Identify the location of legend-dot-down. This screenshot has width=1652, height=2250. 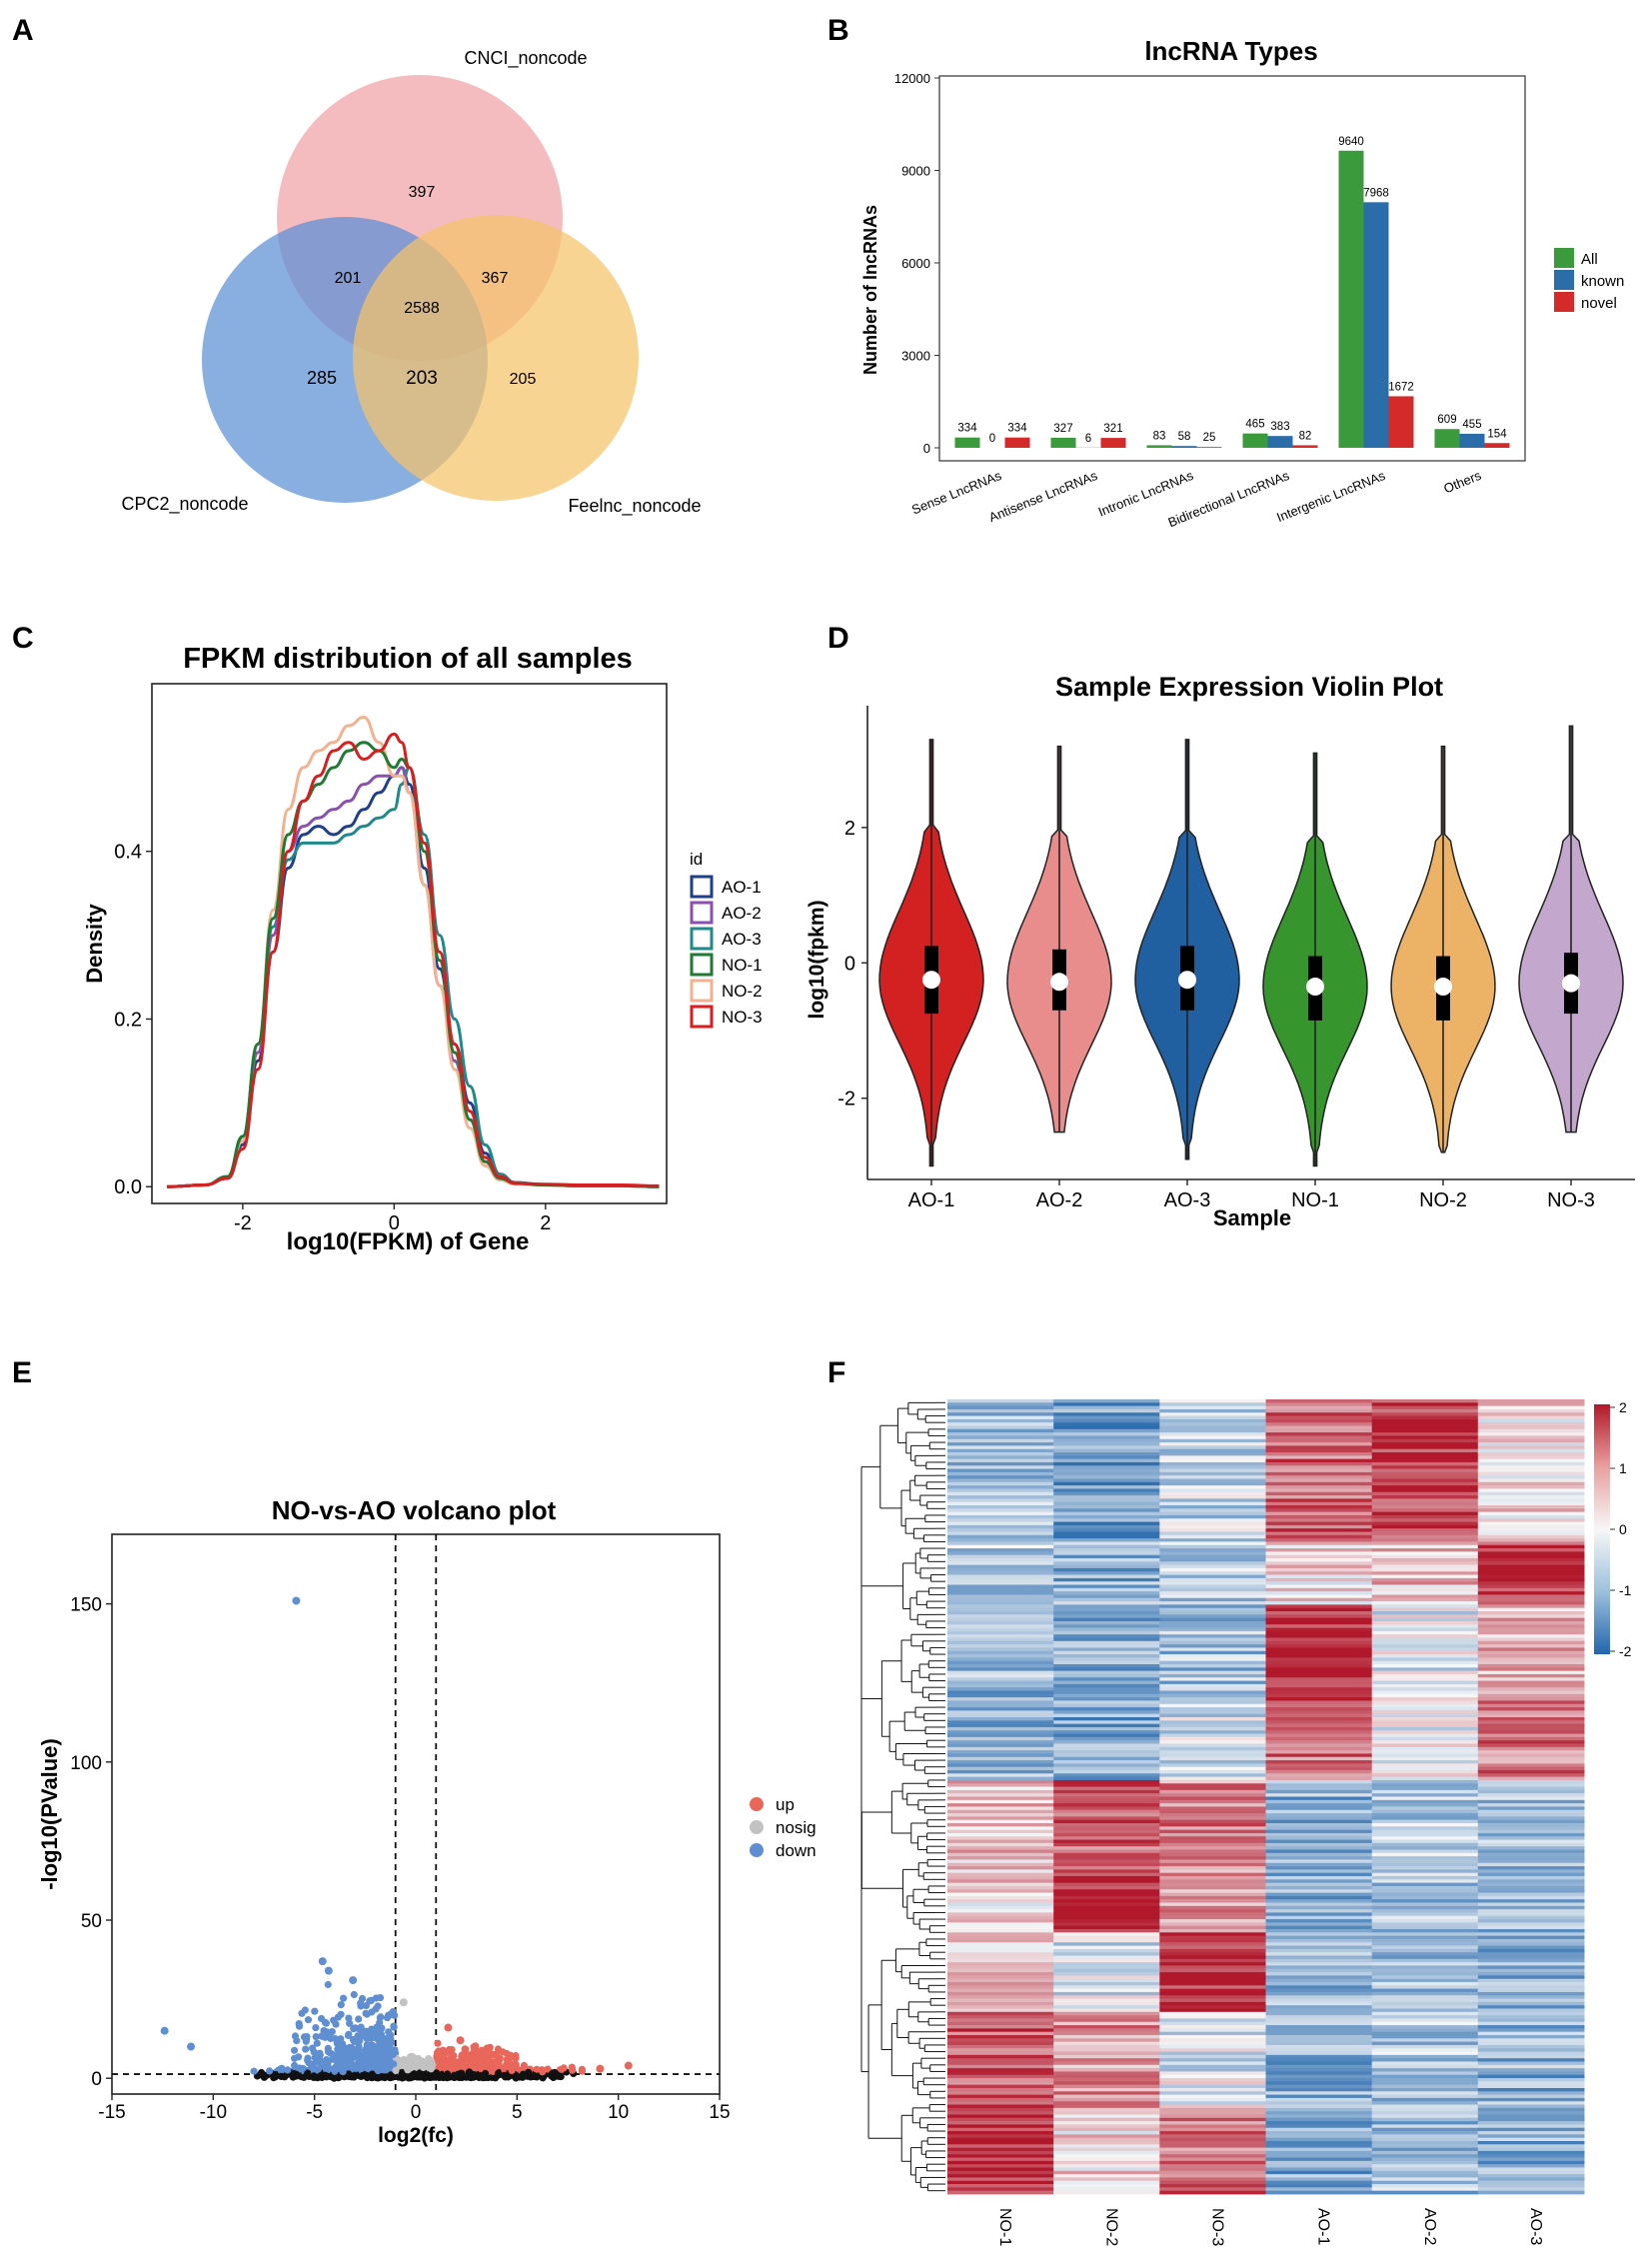
(757, 1850).